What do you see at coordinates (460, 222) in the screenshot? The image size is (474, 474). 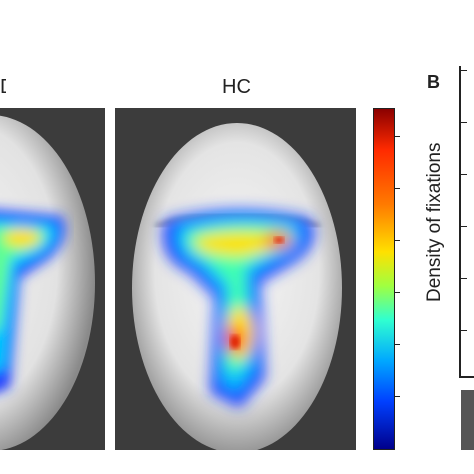 I see `y-axis-line` at bounding box center [460, 222].